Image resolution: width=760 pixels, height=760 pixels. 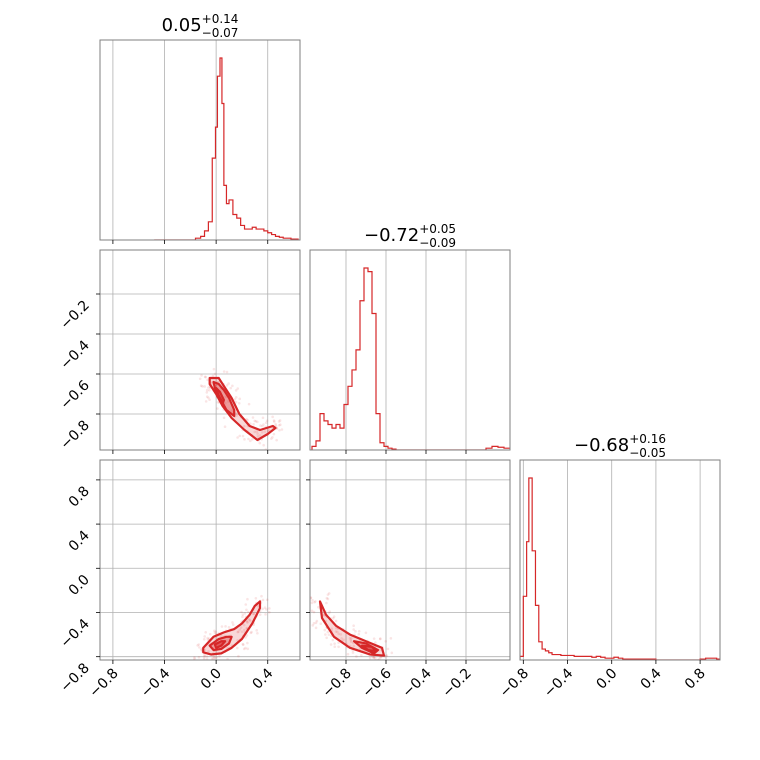 What do you see at coordinates (609, 580) in the screenshot?
I see `panel-2-2: −0.8 −0.4 0.0 0.4 0.8` at bounding box center [609, 580].